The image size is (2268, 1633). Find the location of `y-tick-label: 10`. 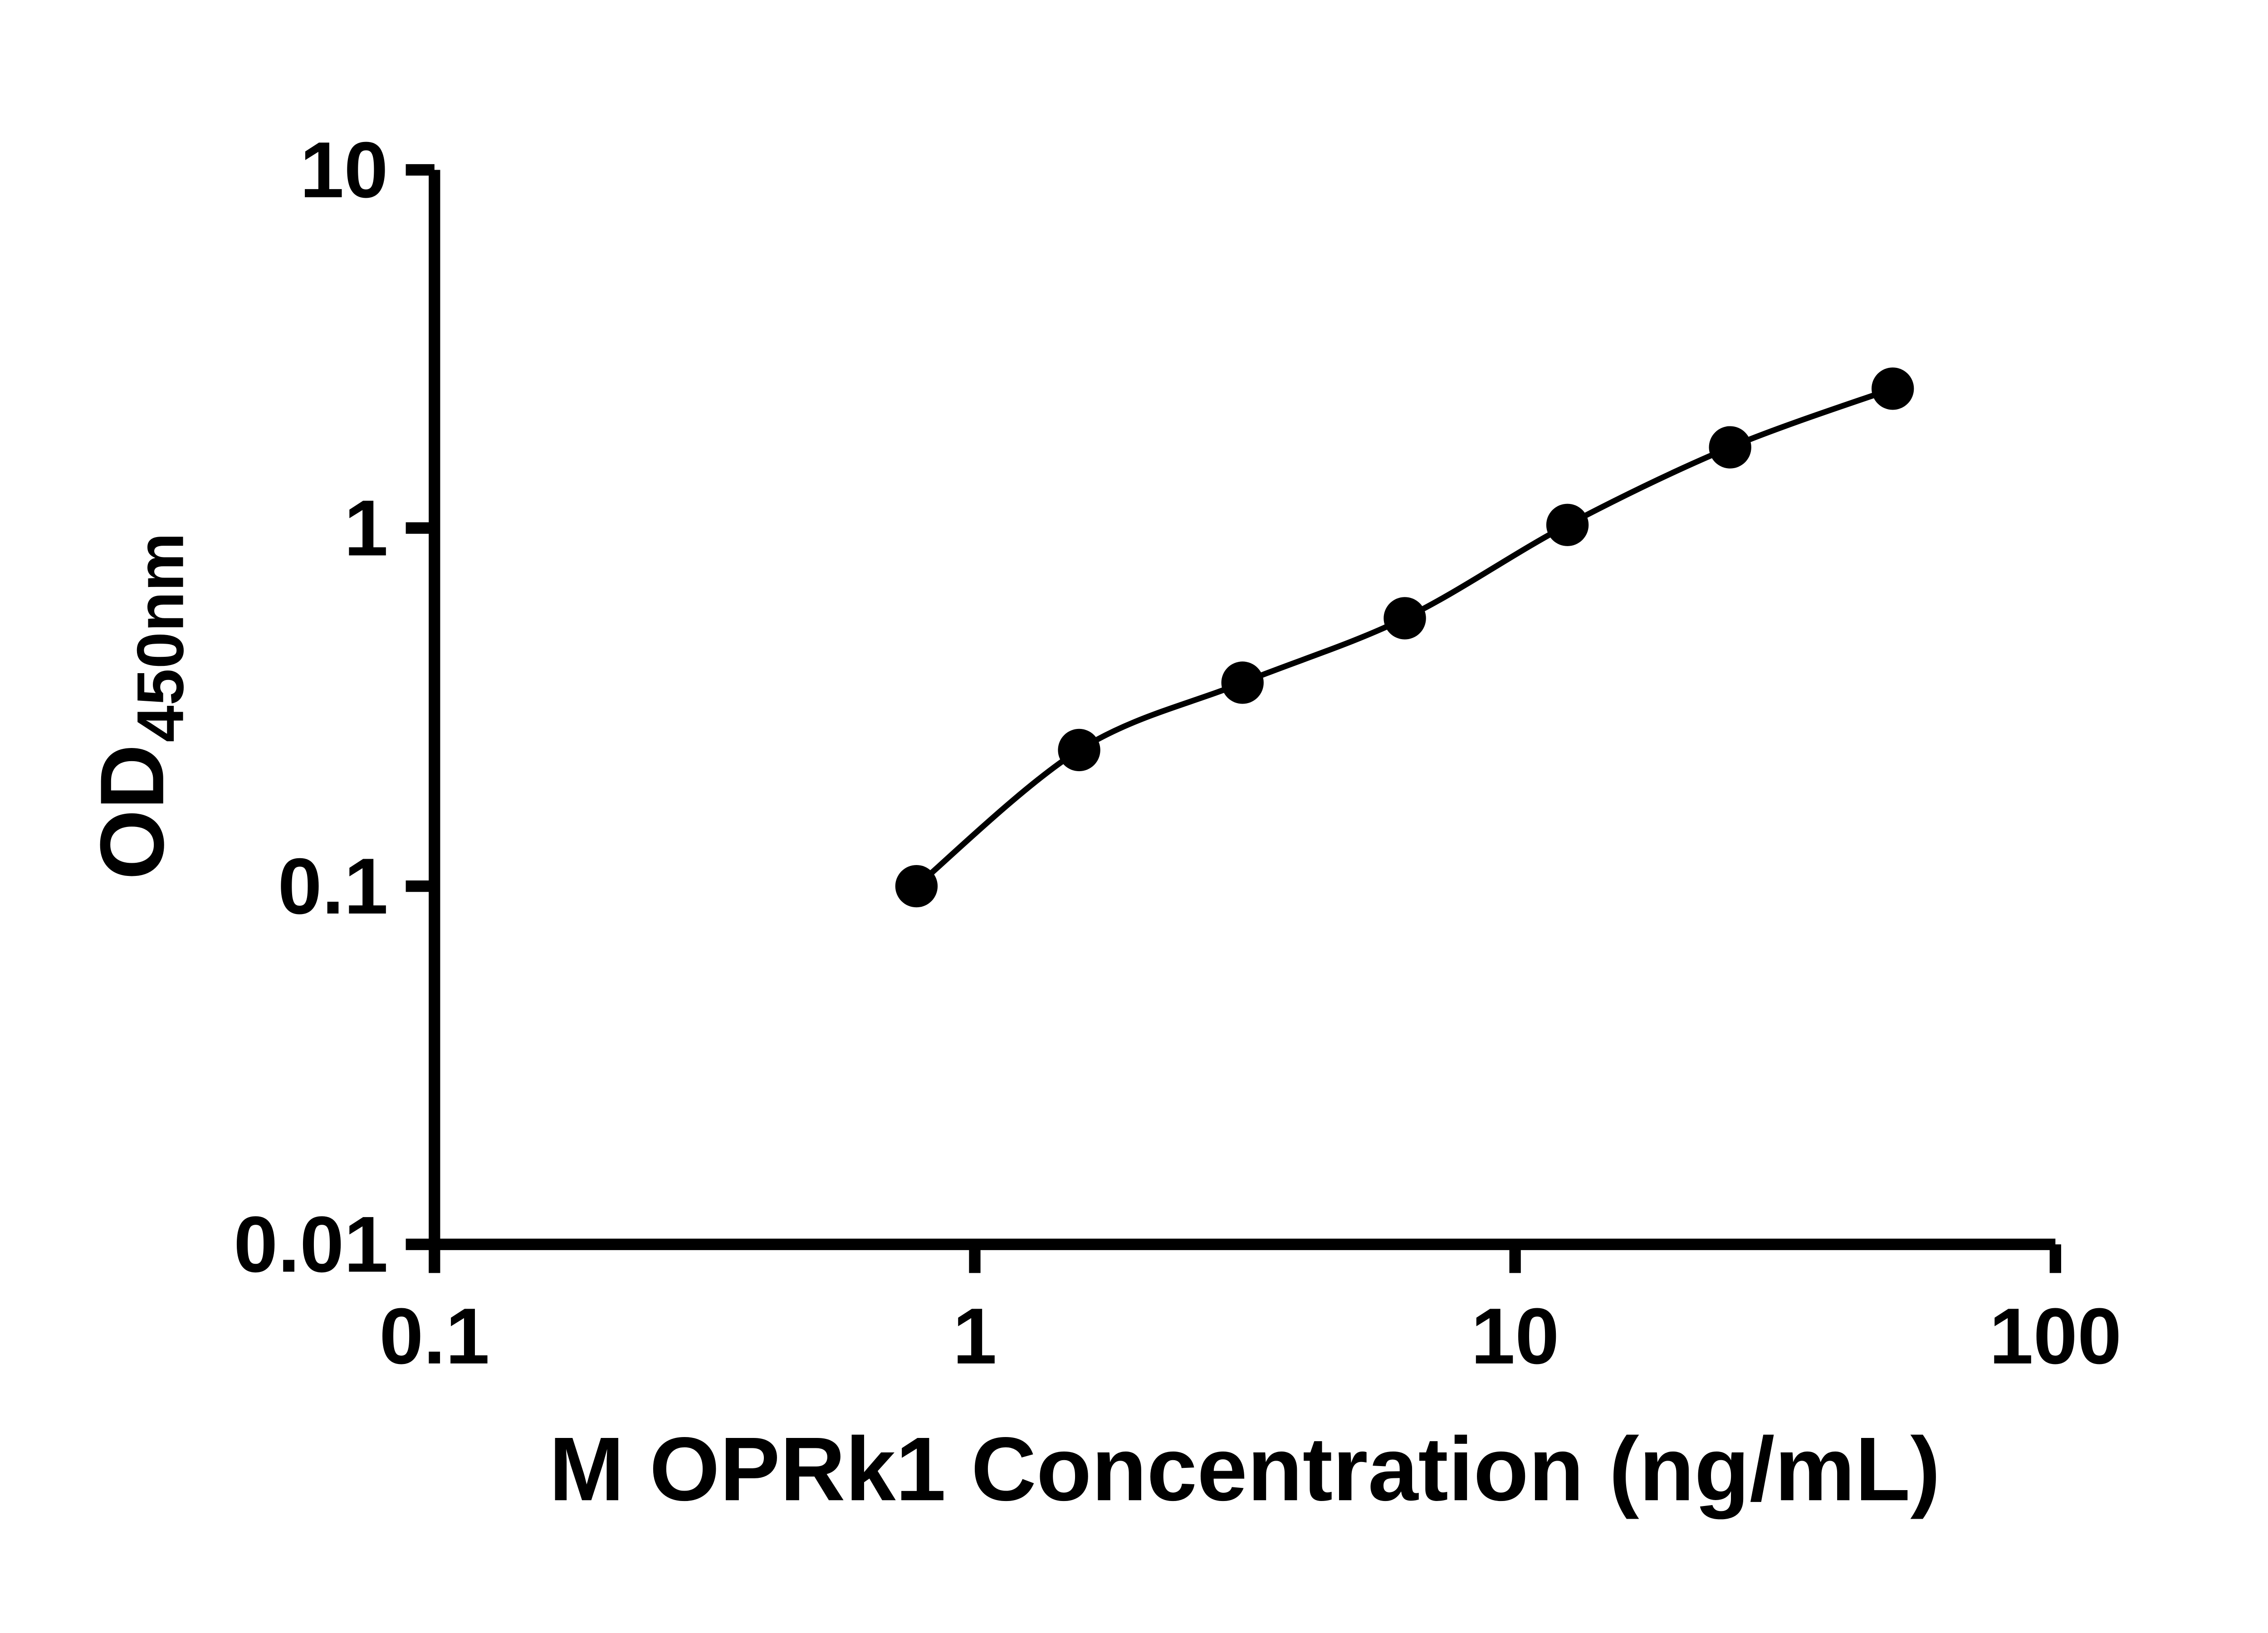

y-tick-label: 10 is located at coordinates (344, 170).